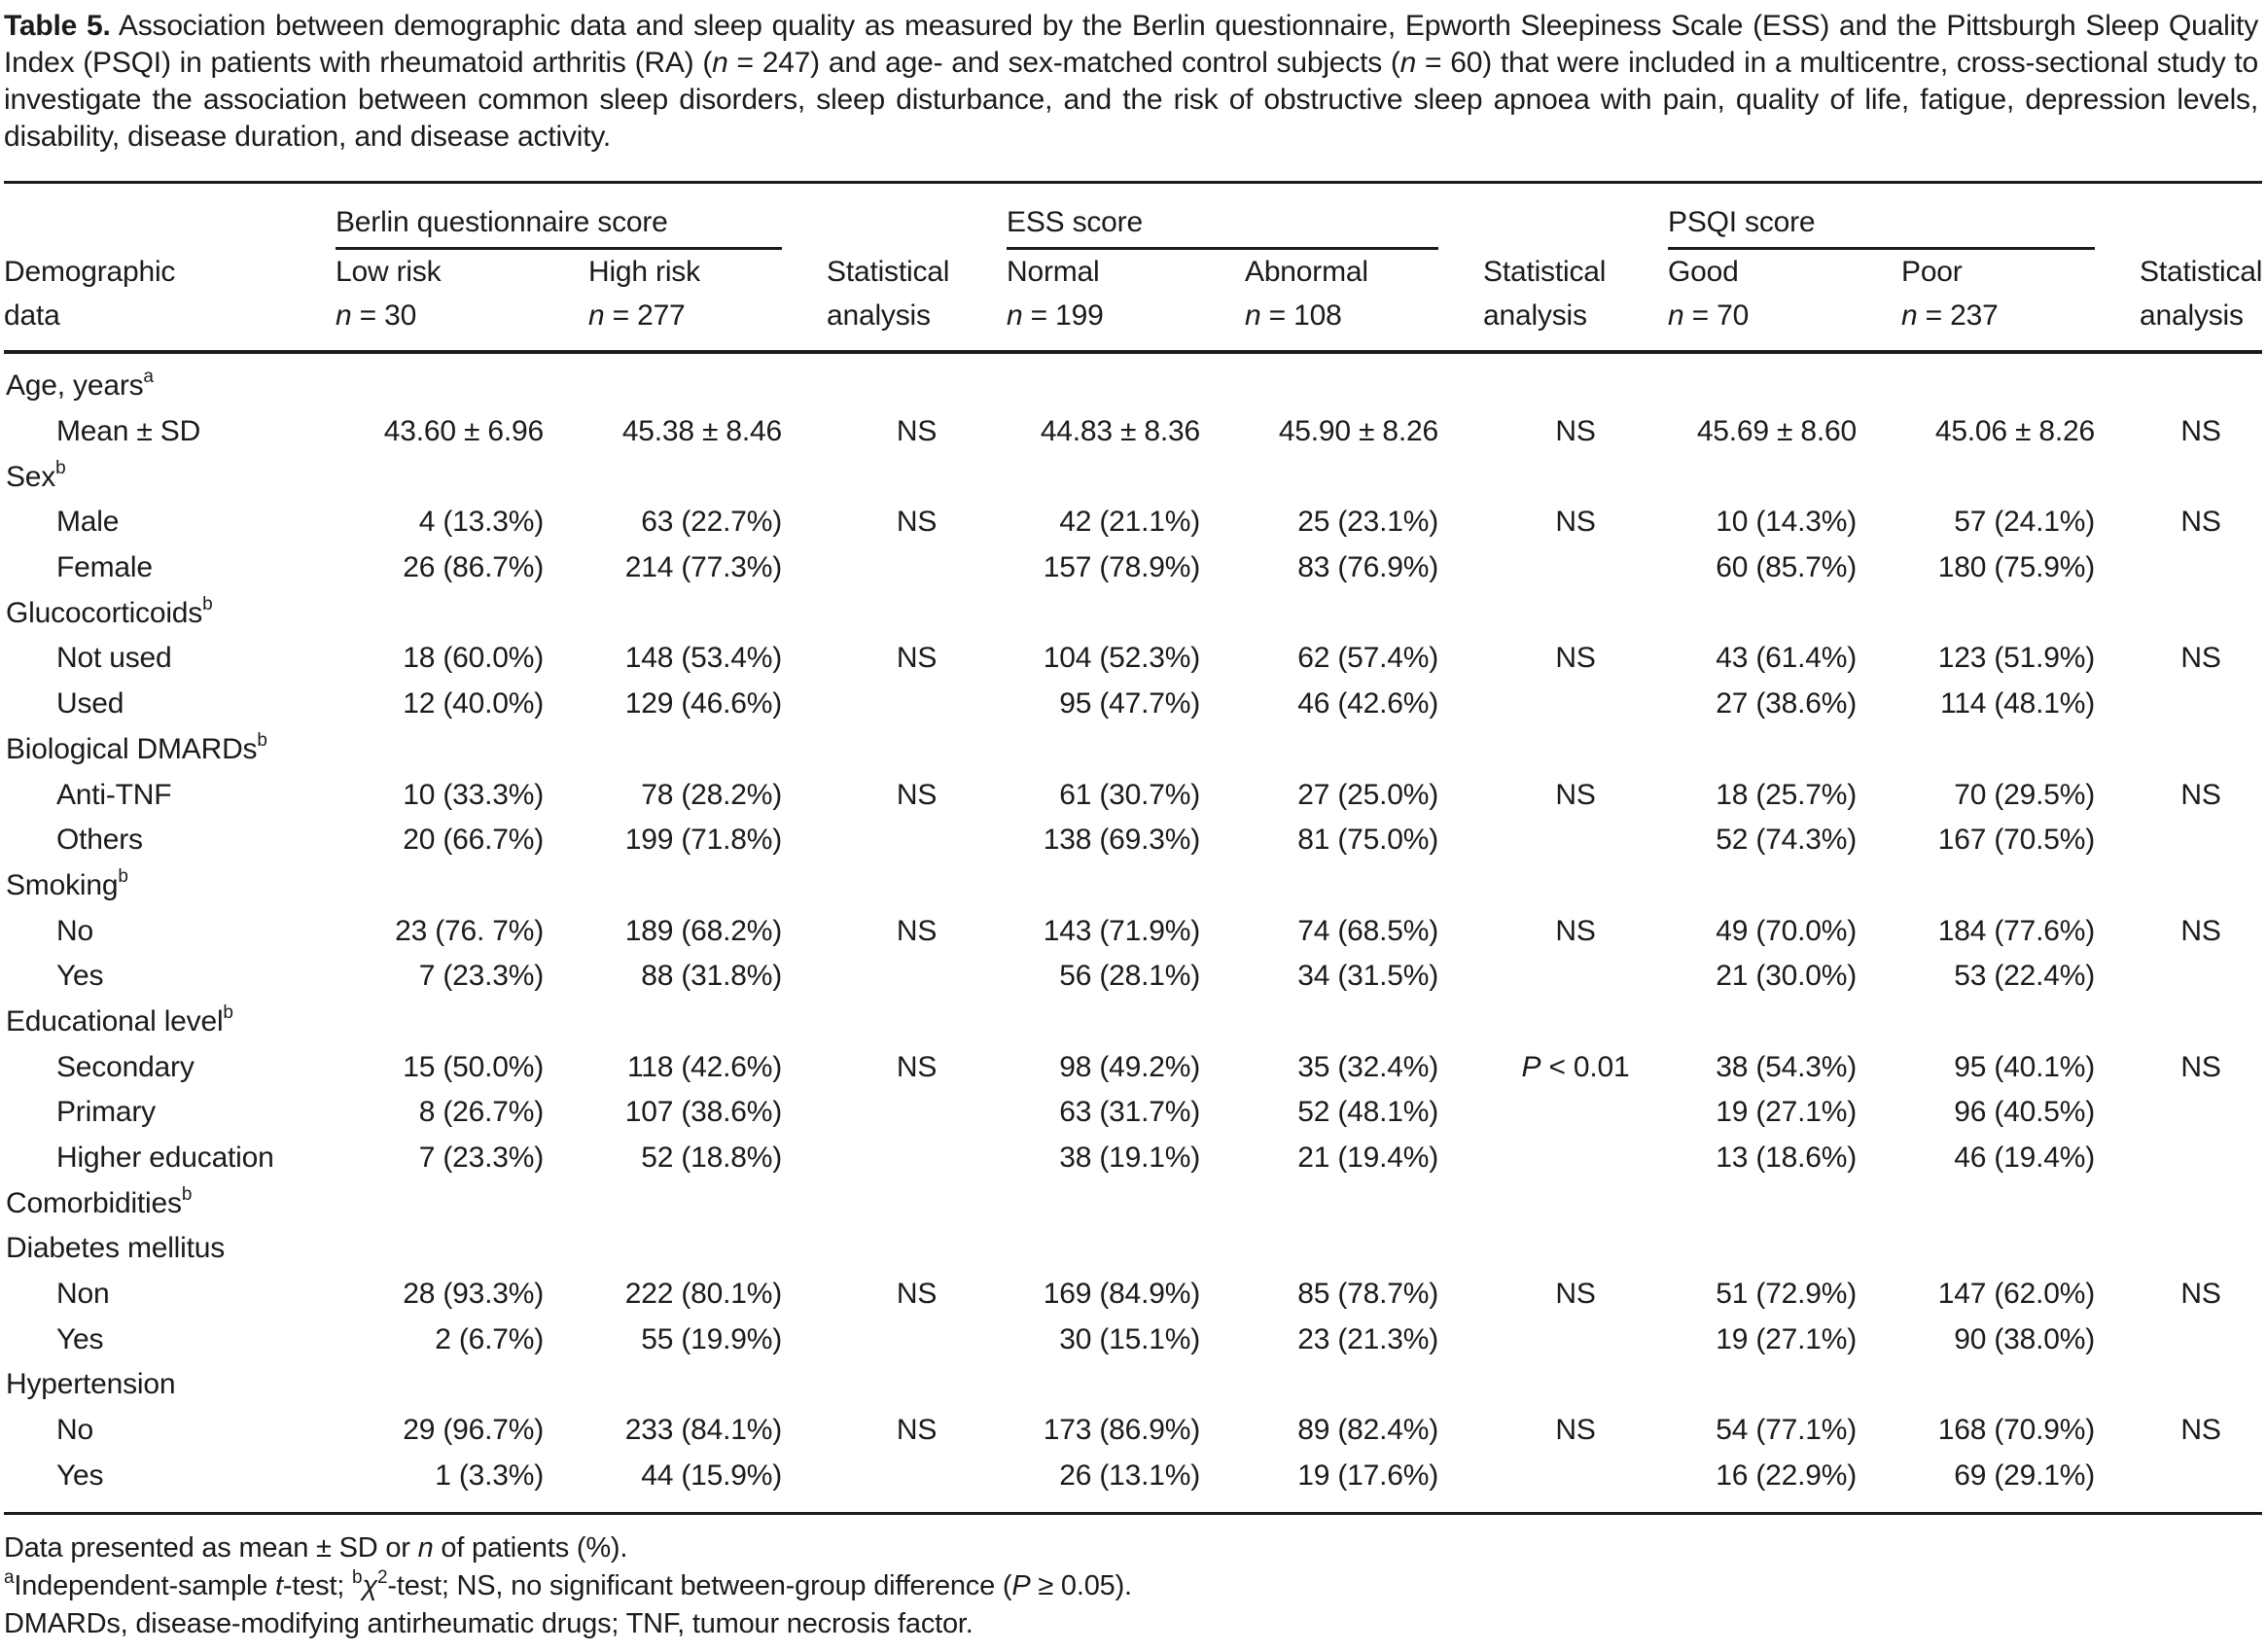 The image size is (2266, 1652). What do you see at coordinates (1133, 750) in the screenshot?
I see `section-row: Biological DMARDsb` at bounding box center [1133, 750].